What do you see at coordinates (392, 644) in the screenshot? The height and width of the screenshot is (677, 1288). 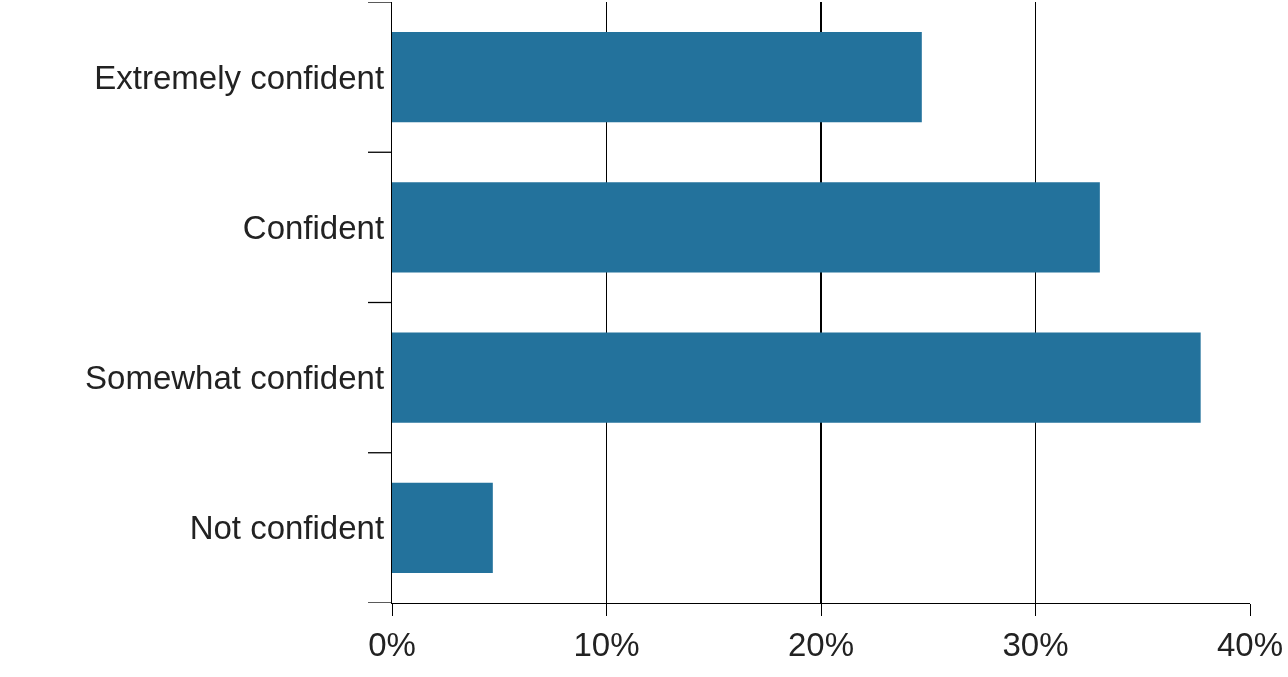 I see `x-tick-label: 0%` at bounding box center [392, 644].